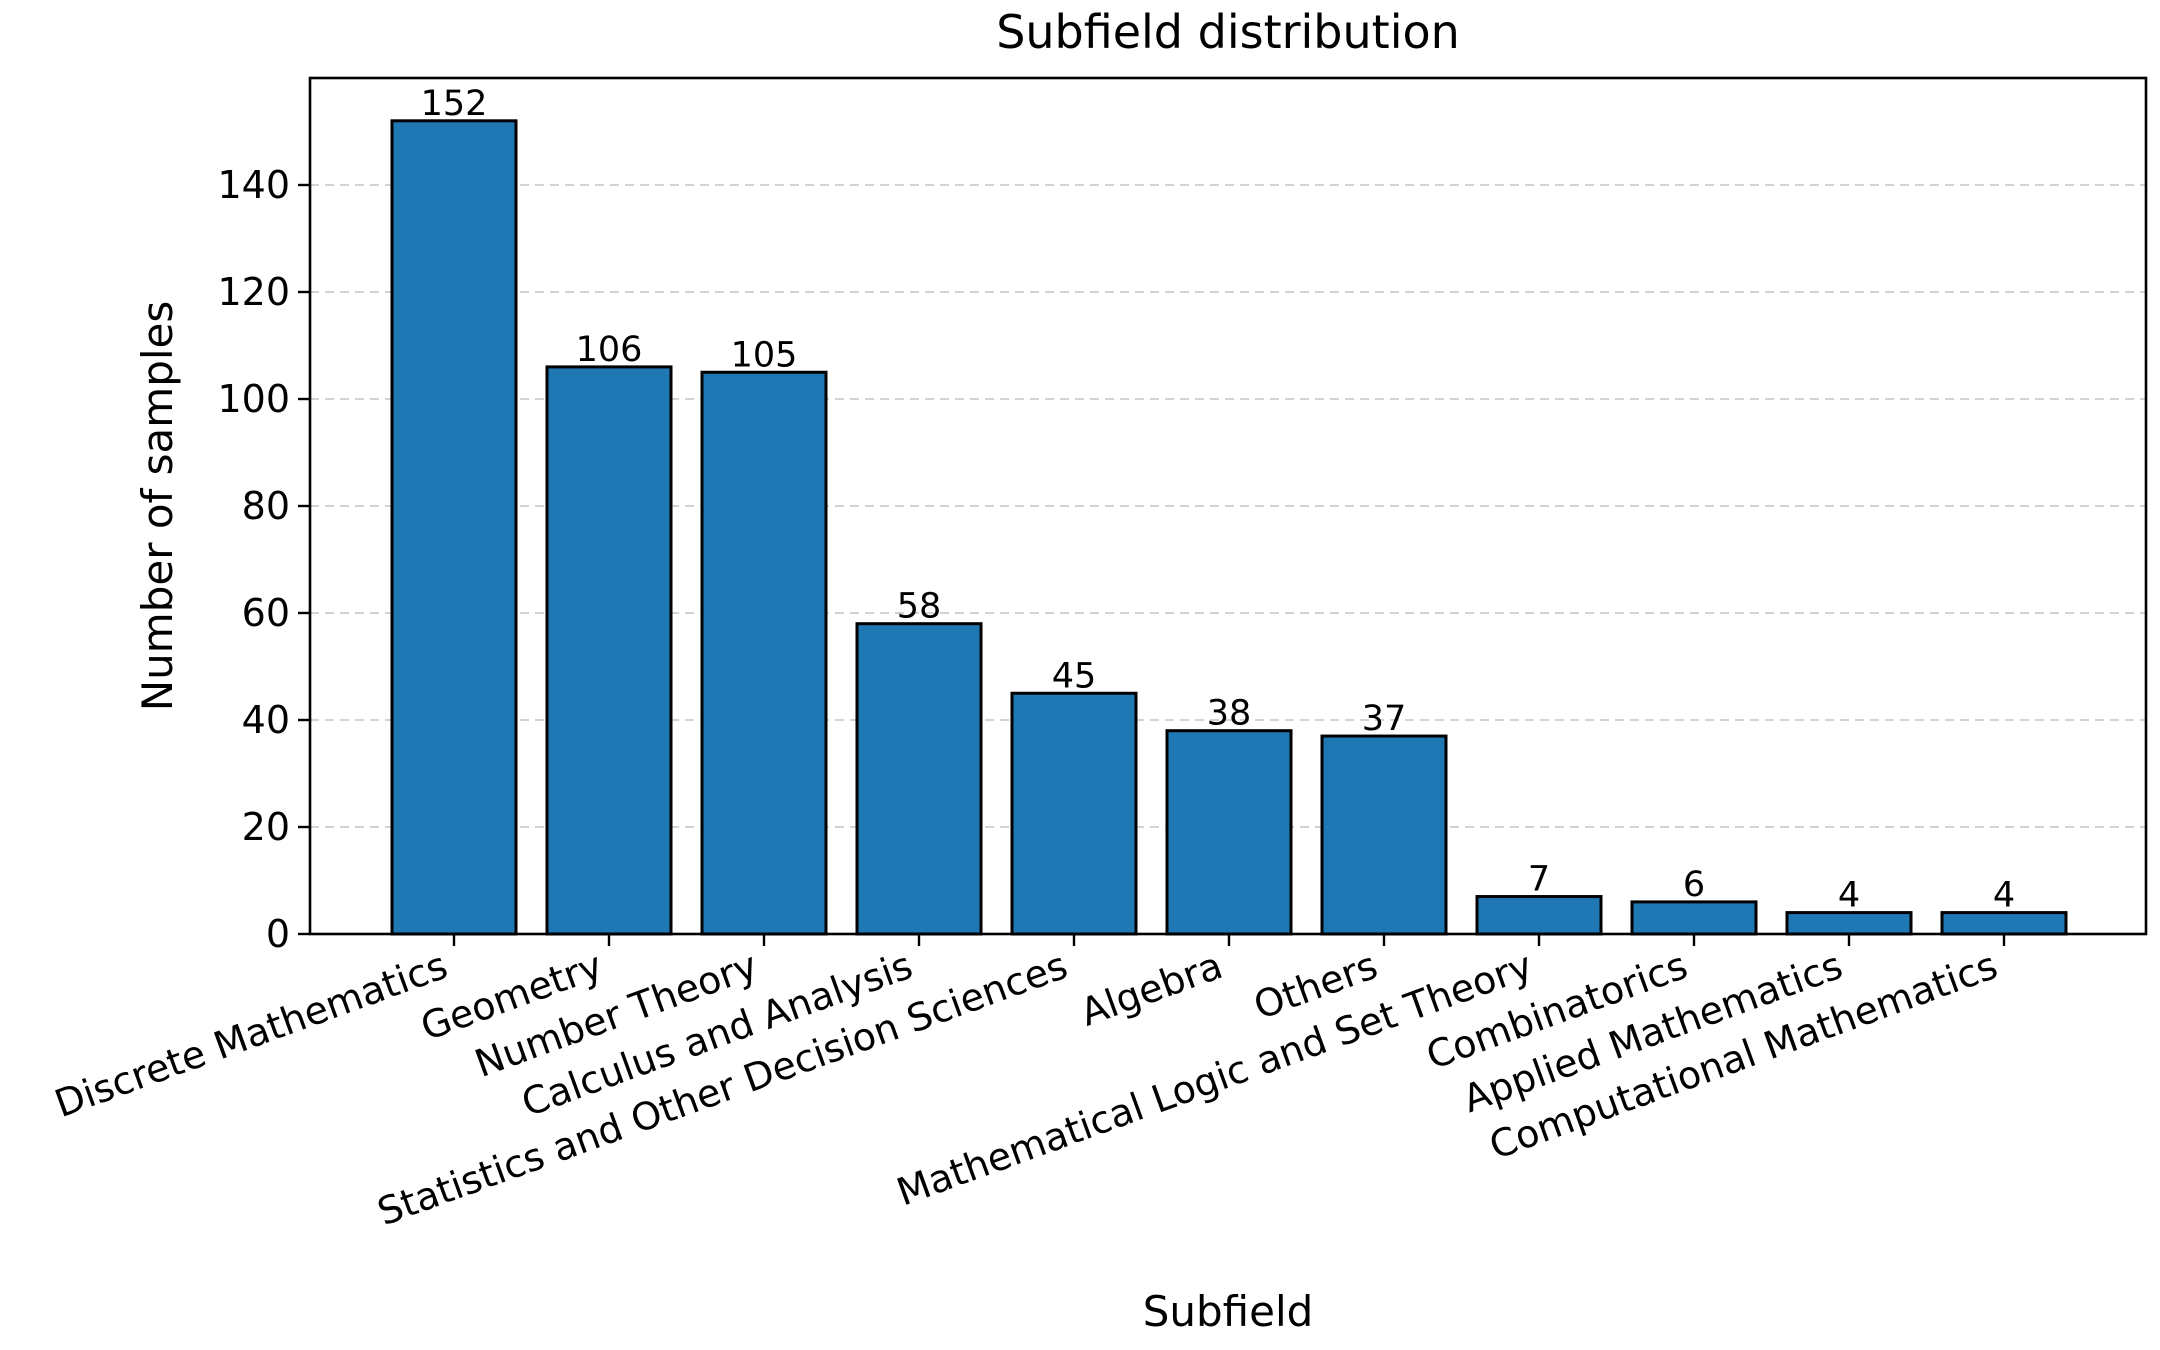 The width and height of the screenshot is (2160, 1350). I want to click on data-label-3: 105, so click(764, 355).